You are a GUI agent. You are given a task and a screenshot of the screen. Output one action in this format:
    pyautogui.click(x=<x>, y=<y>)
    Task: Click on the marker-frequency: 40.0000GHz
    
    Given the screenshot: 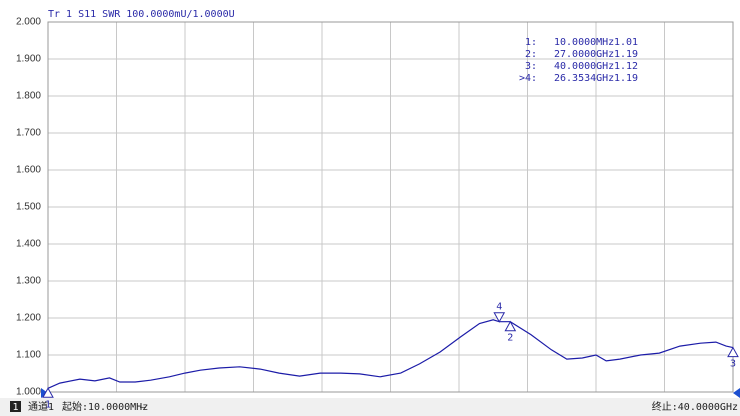 What is the action you would take?
    pyautogui.click(x=584, y=66)
    